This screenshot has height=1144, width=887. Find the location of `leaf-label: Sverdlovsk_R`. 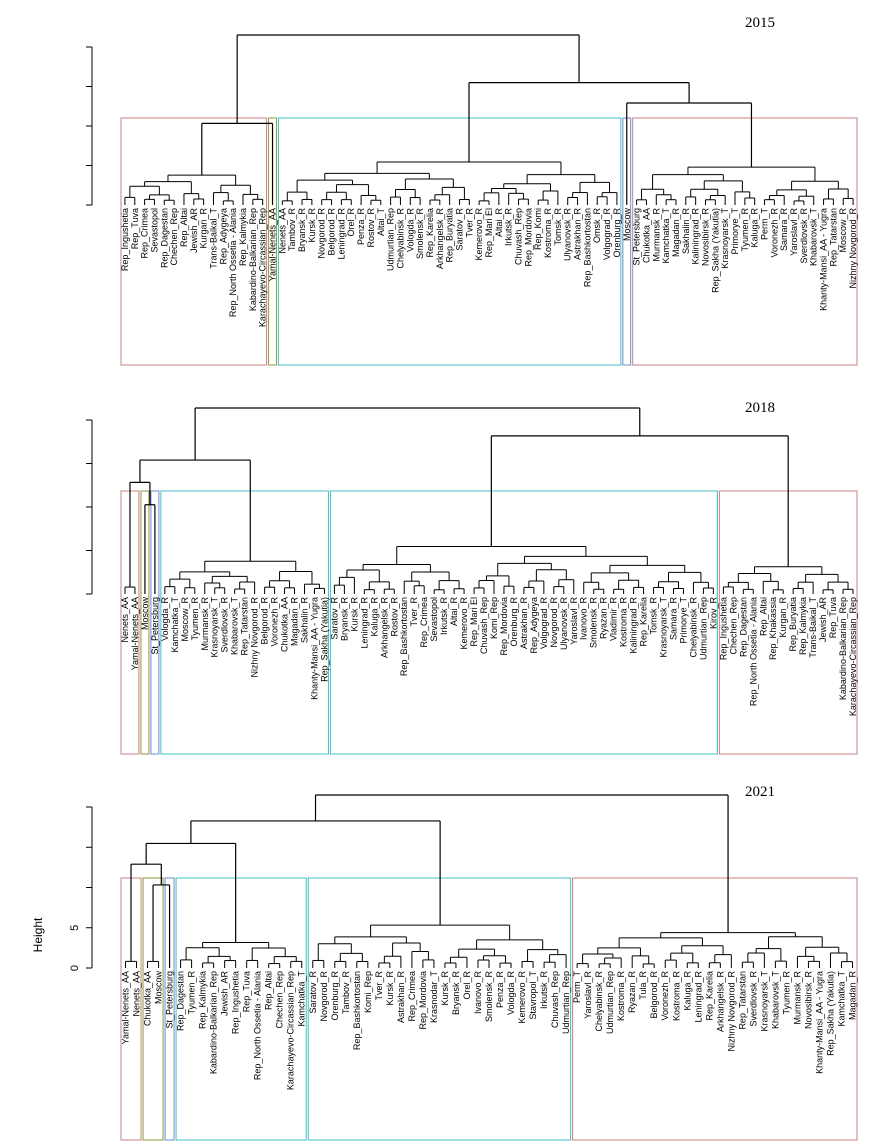

leaf-label: Sverdlovsk_R is located at coordinates (753, 999).